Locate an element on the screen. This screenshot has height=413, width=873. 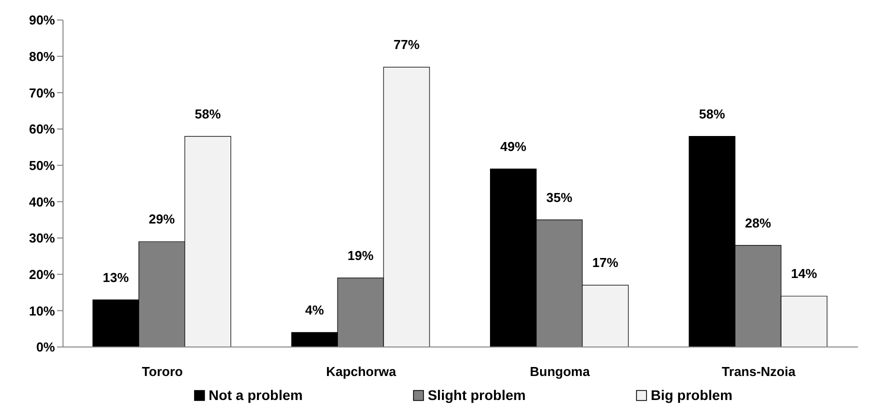
data-label: 14% is located at coordinates (804, 274).